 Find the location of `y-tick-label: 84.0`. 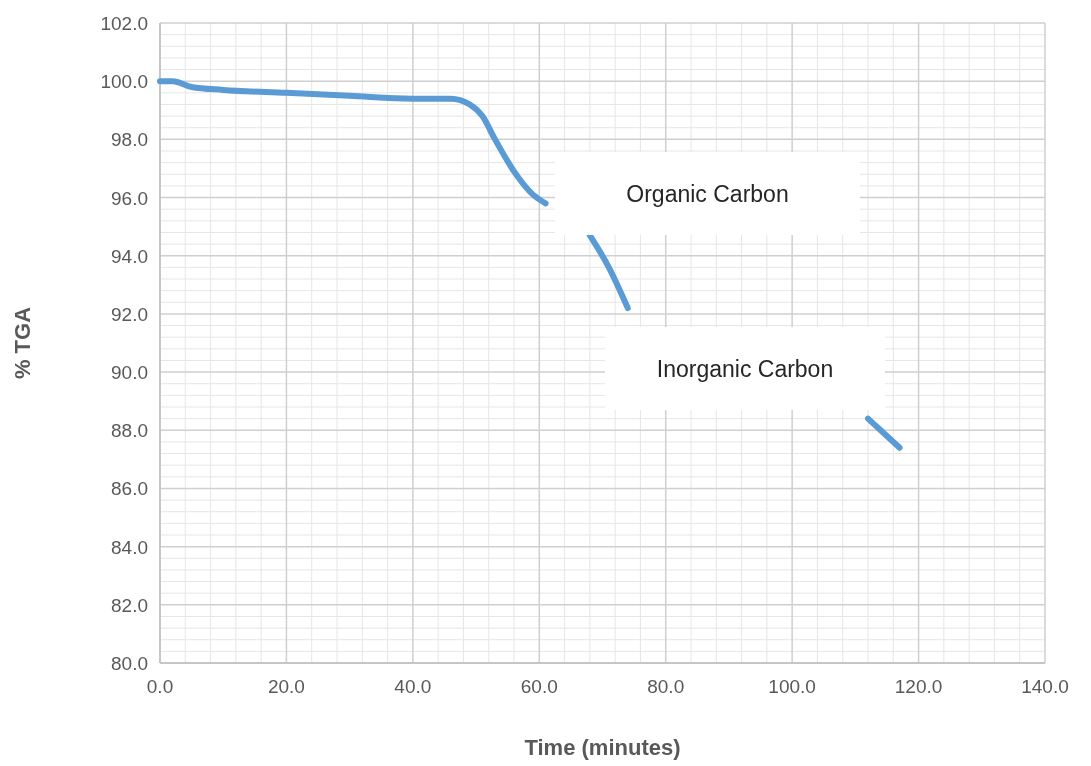

y-tick-label: 84.0 is located at coordinates (129, 547).